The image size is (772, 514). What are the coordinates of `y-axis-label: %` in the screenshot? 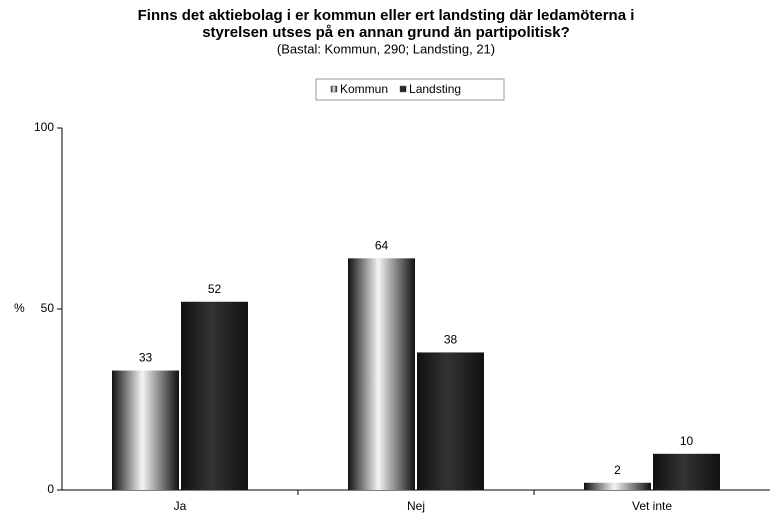 It's located at (19, 308).